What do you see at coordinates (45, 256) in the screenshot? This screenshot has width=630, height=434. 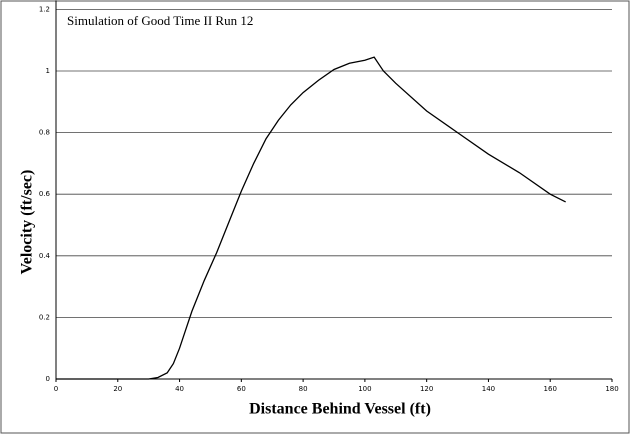 I see `y-tick-label: 0.4` at bounding box center [45, 256].